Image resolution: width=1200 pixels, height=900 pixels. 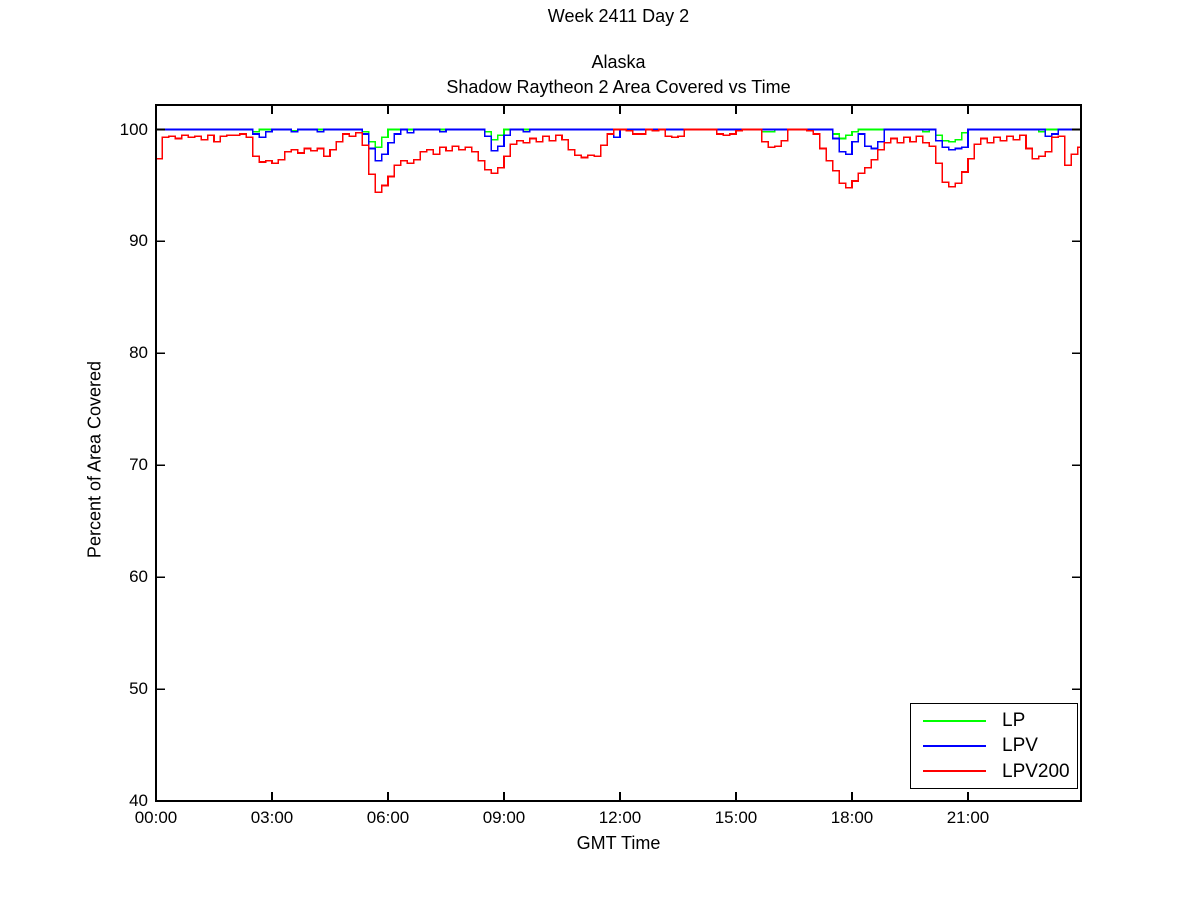 I want to click on suptitle: Week 2411 Day 2, so click(x=618, y=16).